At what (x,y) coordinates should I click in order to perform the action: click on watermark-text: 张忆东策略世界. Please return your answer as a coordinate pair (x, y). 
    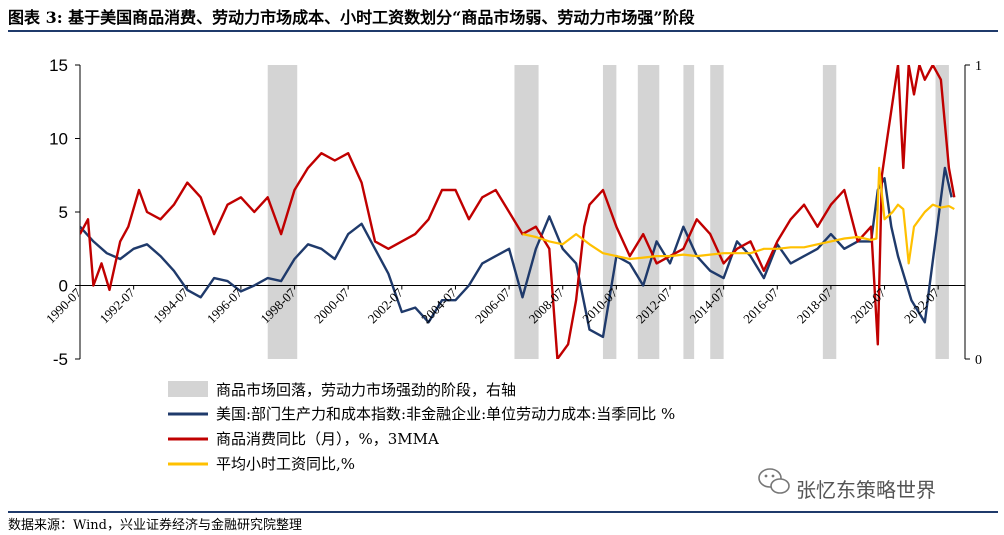
    Looking at the image, I should click on (866, 490).